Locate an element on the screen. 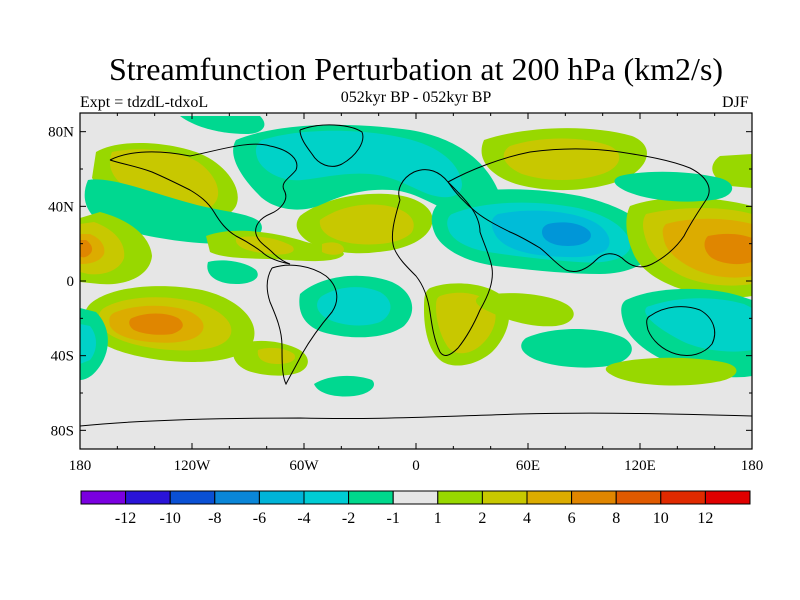  colorbar-label: -8 is located at coordinates (214, 518).